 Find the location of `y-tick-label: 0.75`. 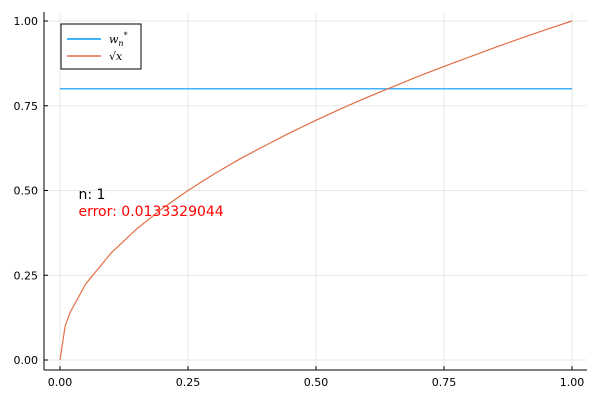

y-tick-label: 0.75 is located at coordinates (26, 106).